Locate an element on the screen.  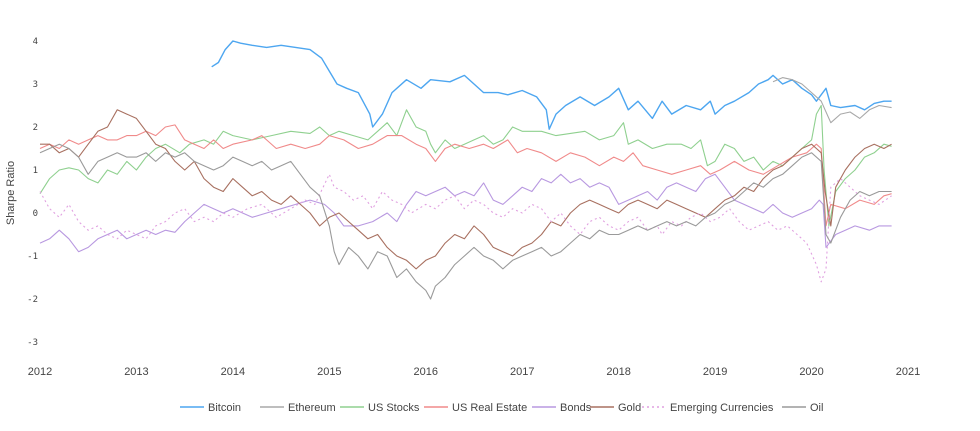
legend-label: Emerging Currencies is located at coordinates (722, 408).